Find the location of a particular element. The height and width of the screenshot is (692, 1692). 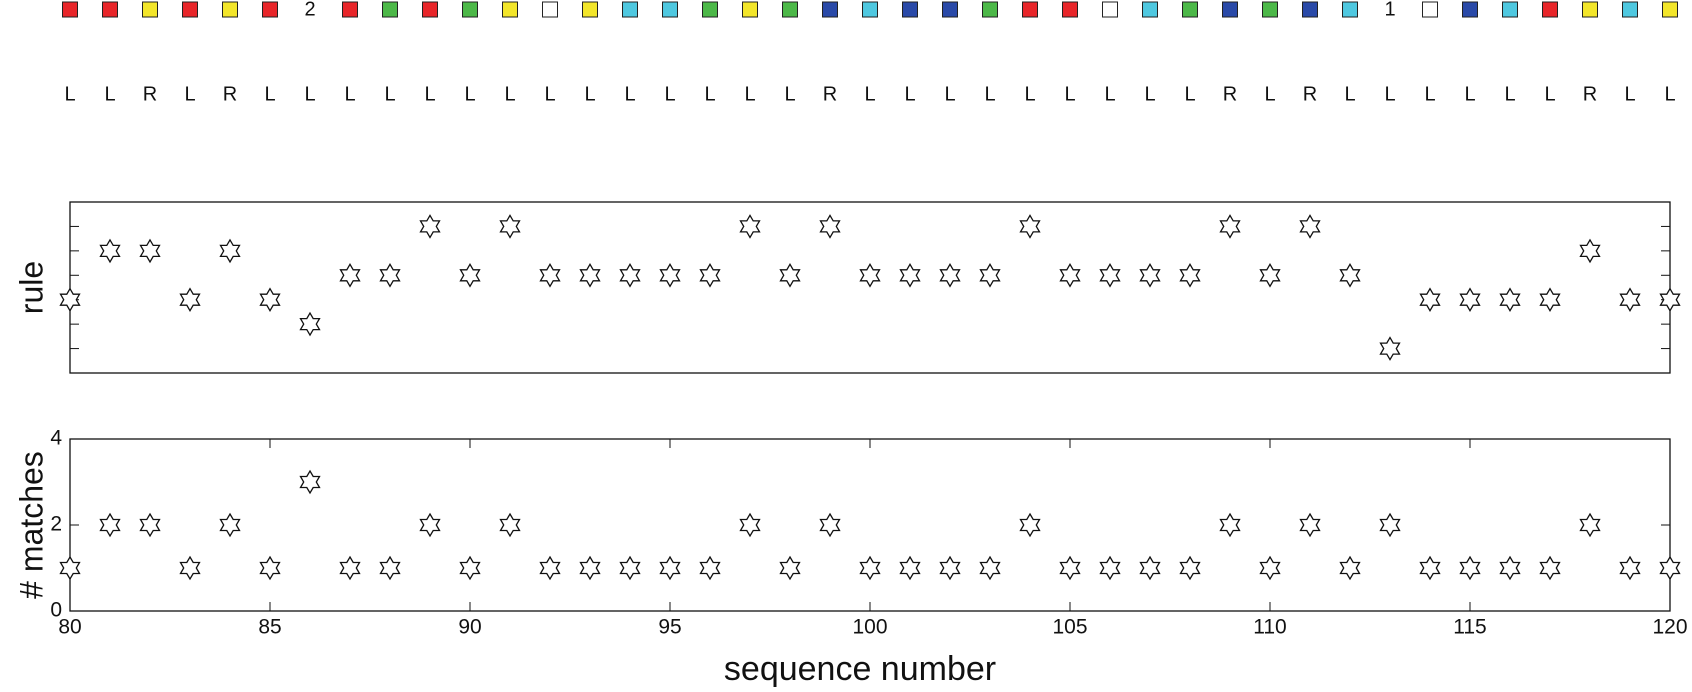

x-tick-label: 110 is located at coordinates (1269, 627).